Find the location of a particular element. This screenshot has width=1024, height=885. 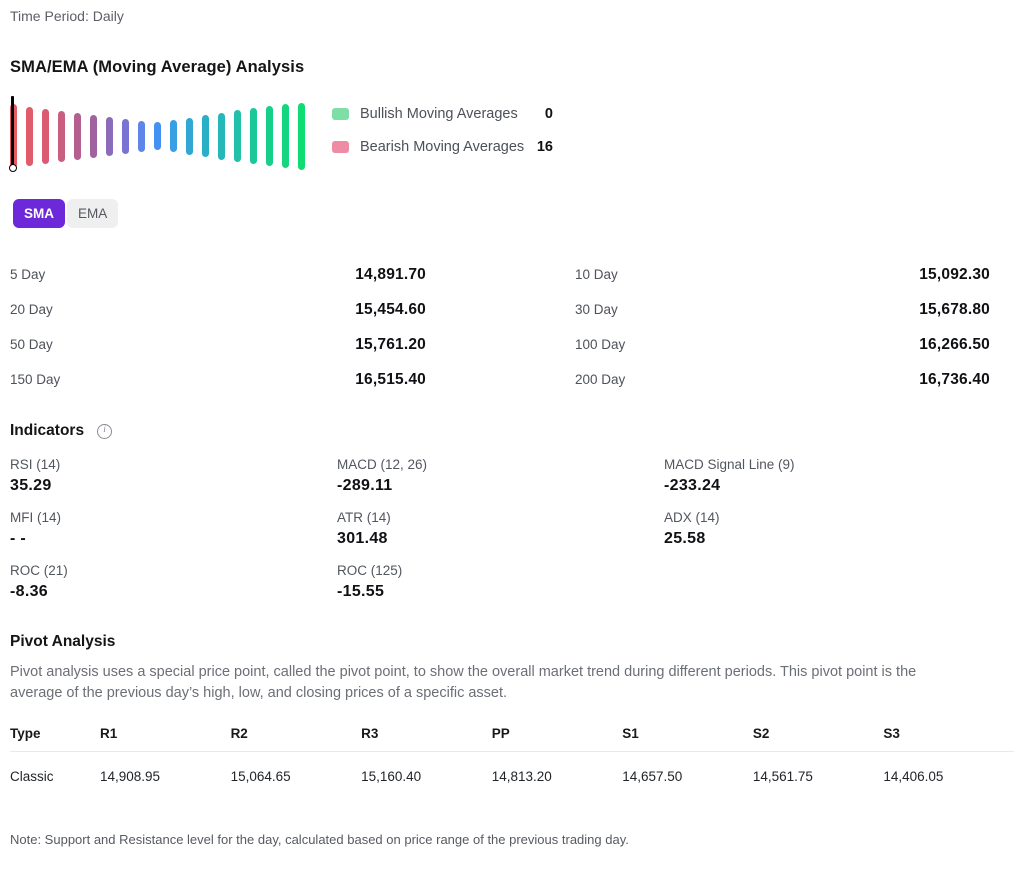

moving-average-period-label: 30 Day is located at coordinates (596, 309).